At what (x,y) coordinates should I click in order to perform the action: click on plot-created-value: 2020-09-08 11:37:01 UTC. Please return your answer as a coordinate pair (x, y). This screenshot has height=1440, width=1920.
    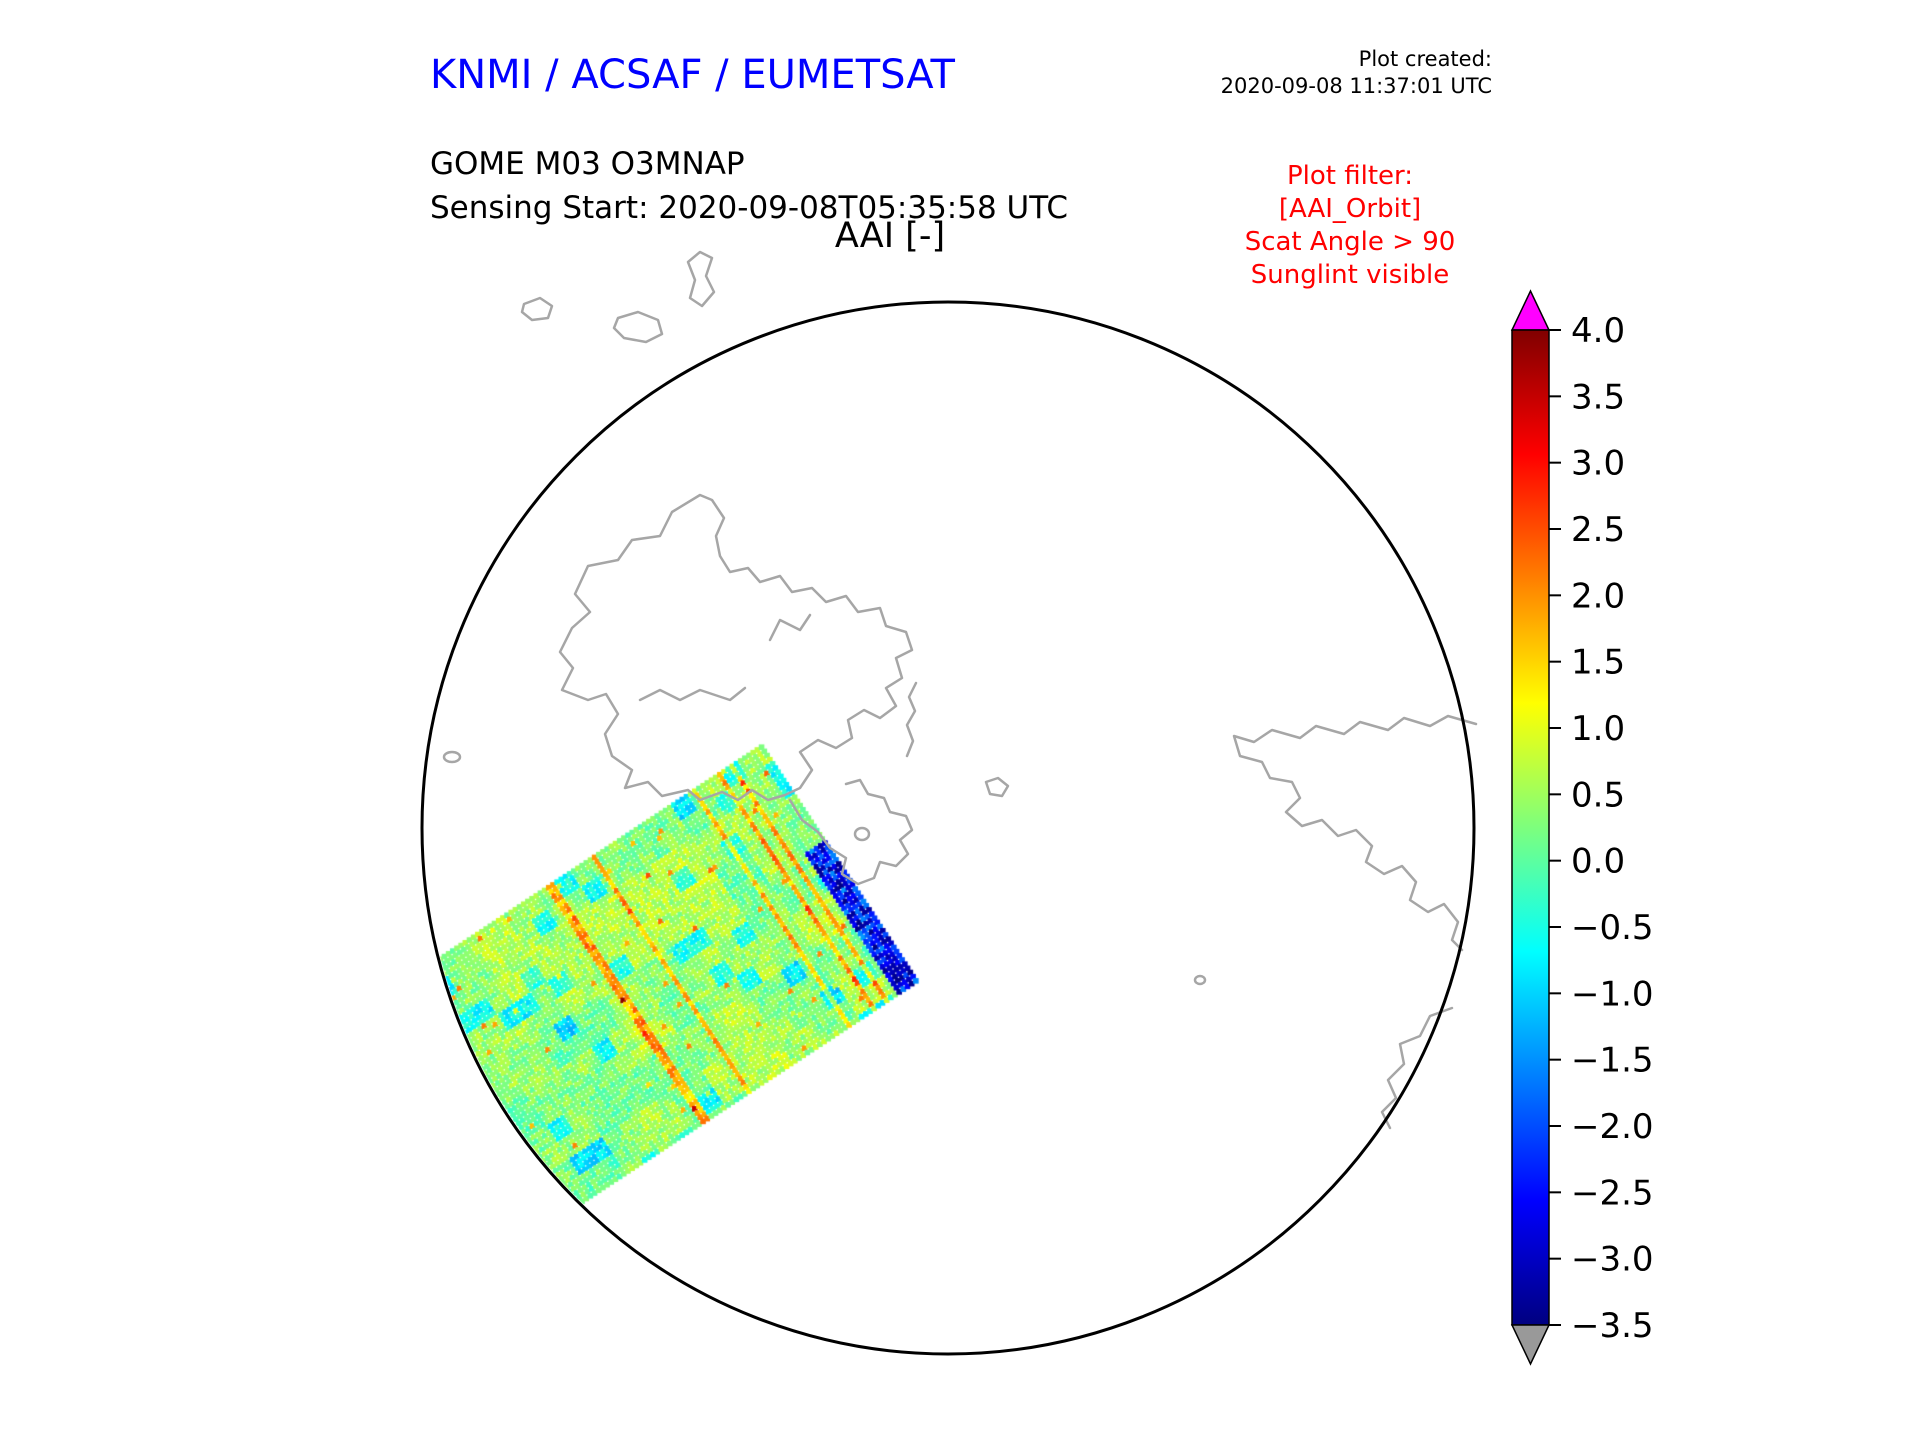
    Looking at the image, I should click on (1356, 86).